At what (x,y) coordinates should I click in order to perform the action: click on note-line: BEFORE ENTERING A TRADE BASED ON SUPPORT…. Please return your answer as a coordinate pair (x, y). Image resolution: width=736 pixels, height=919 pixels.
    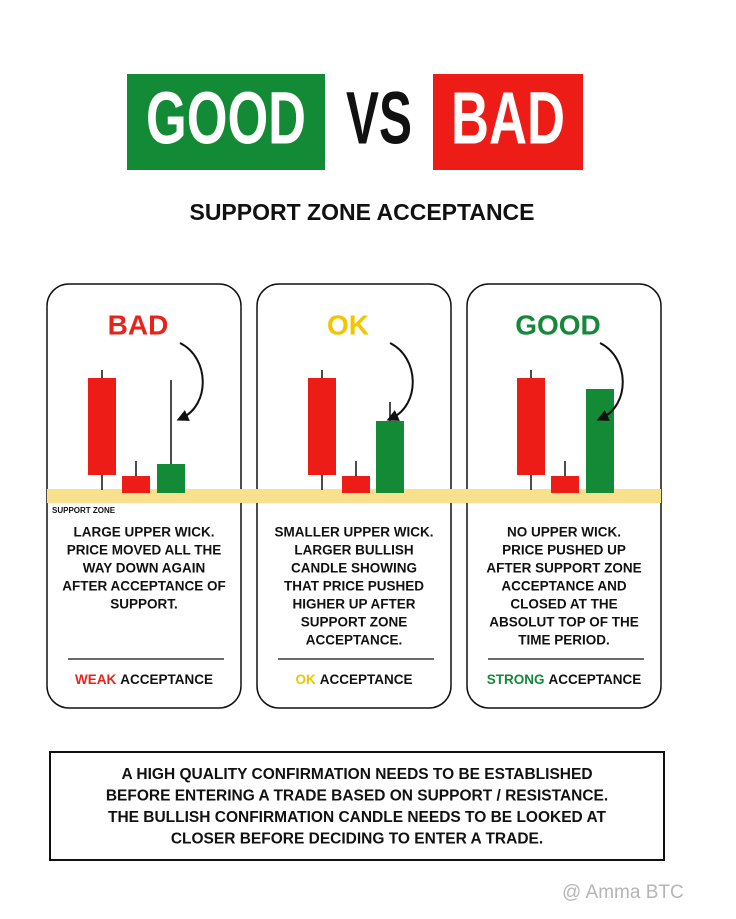
    Looking at the image, I should click on (357, 796).